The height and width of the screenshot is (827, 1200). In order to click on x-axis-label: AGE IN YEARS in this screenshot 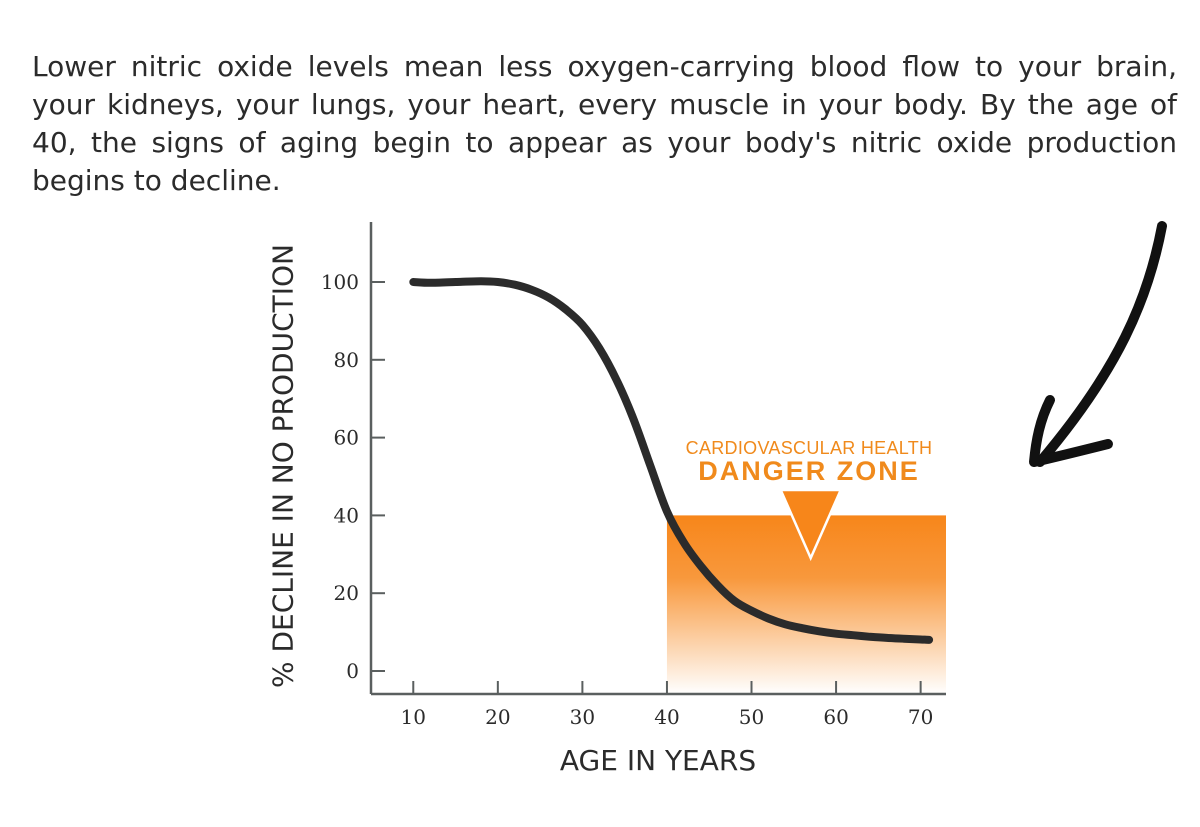, I will do `click(658, 760)`.